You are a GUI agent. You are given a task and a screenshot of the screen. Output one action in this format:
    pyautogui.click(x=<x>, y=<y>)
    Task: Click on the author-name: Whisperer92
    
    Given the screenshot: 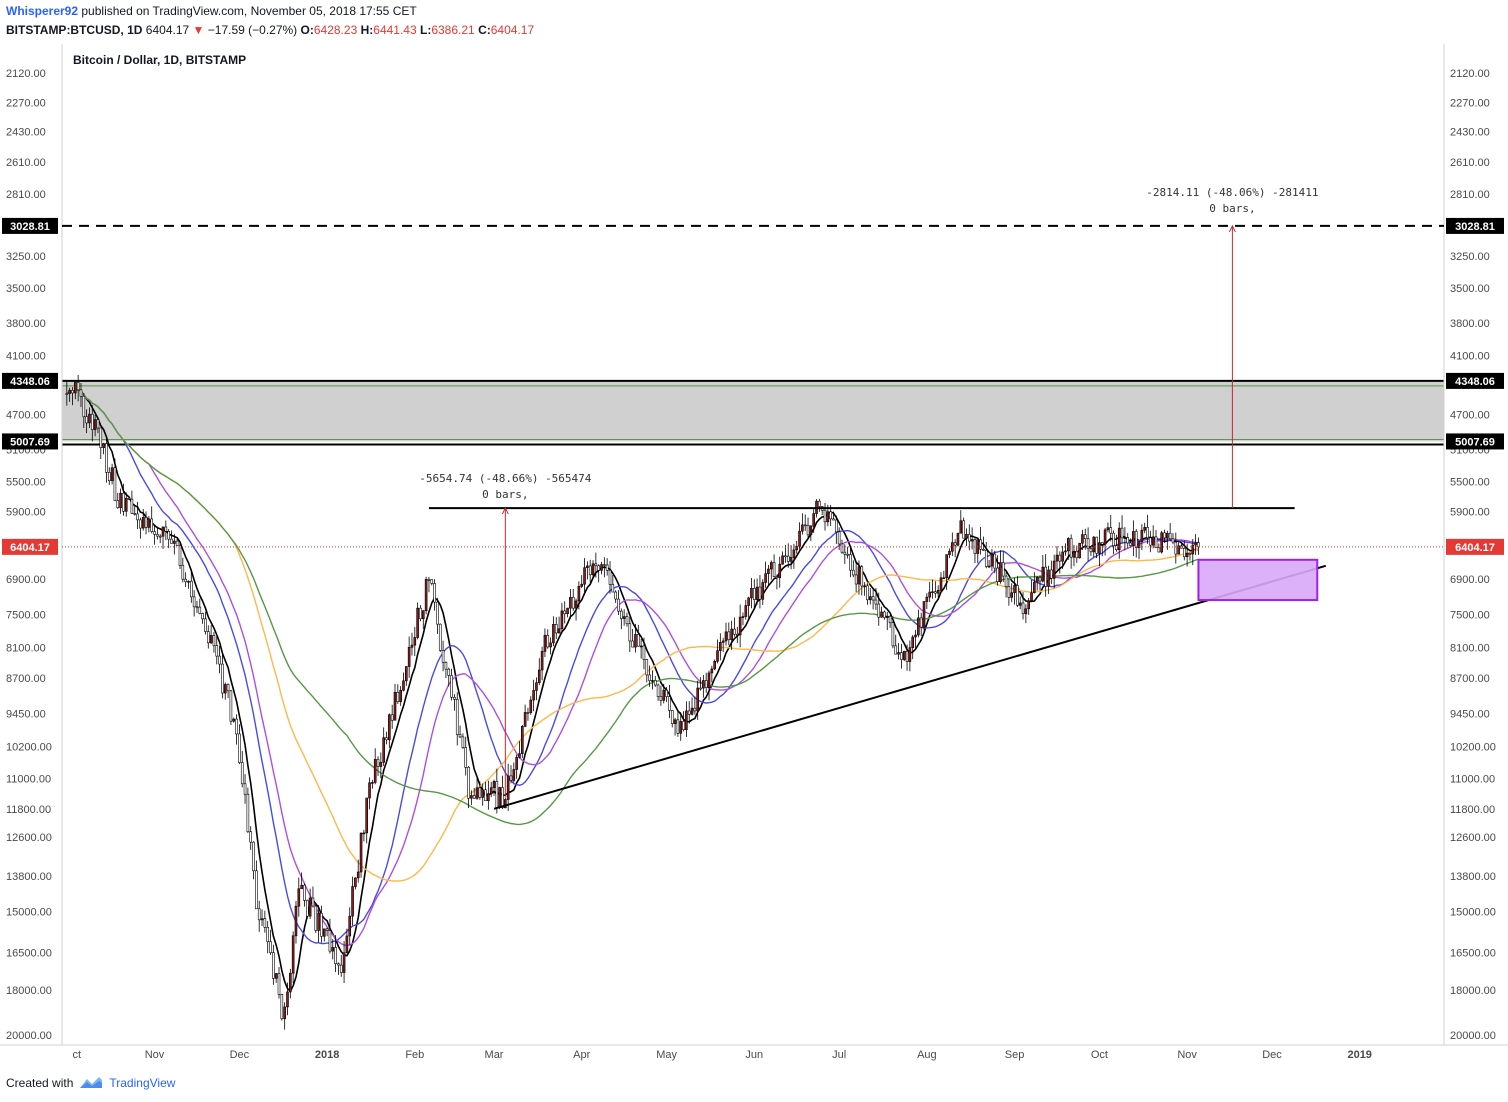 What is the action you would take?
    pyautogui.click(x=42, y=11)
    